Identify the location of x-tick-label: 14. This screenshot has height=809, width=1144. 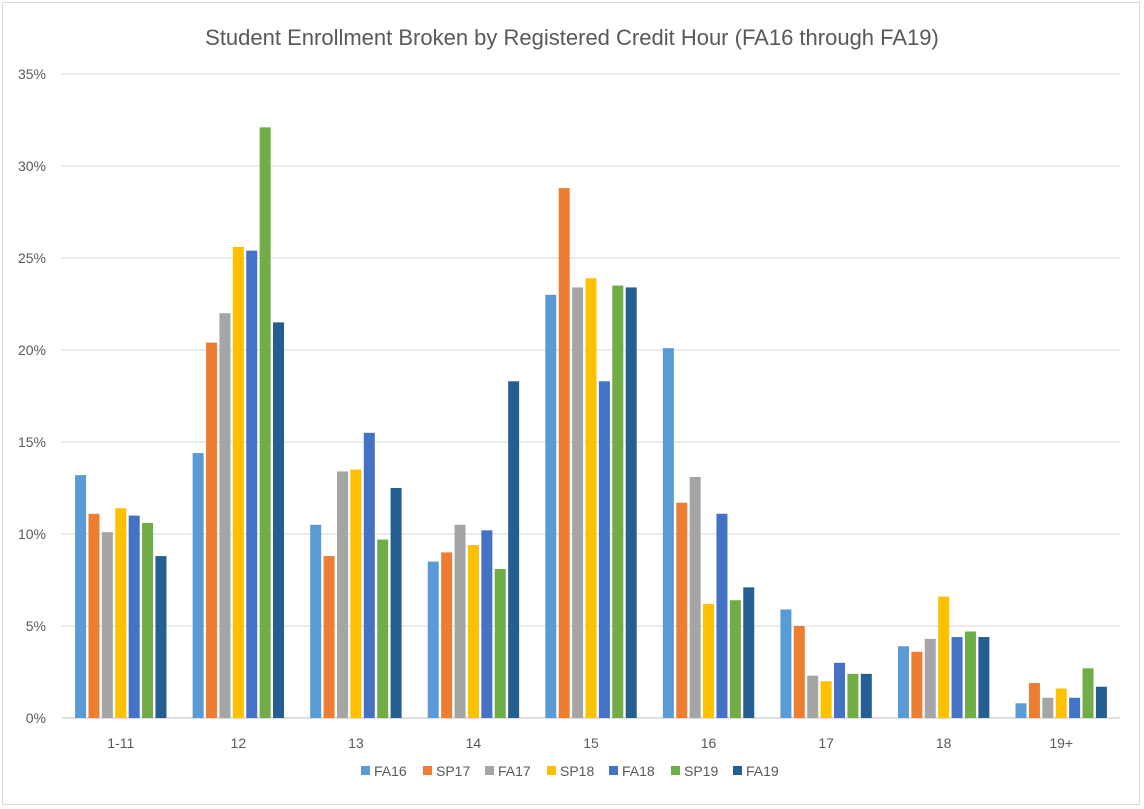
(474, 743).